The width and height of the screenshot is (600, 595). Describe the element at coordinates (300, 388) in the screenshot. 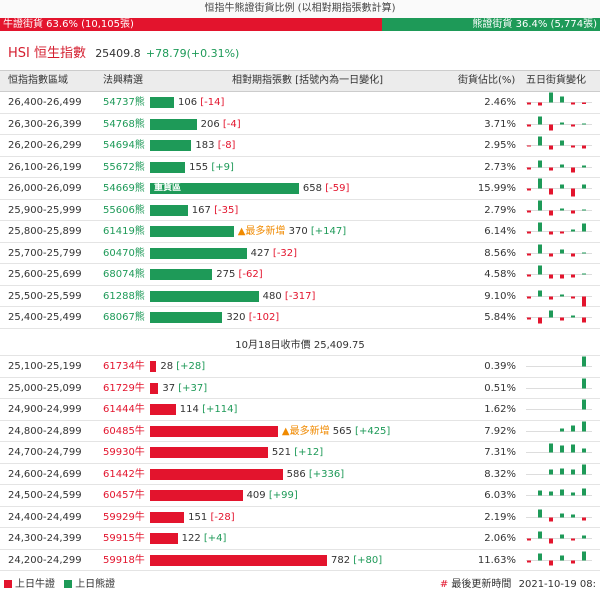

I see `table-row: 25,000-25,099 61729牛 37 [+37] 0.51%` at that location.